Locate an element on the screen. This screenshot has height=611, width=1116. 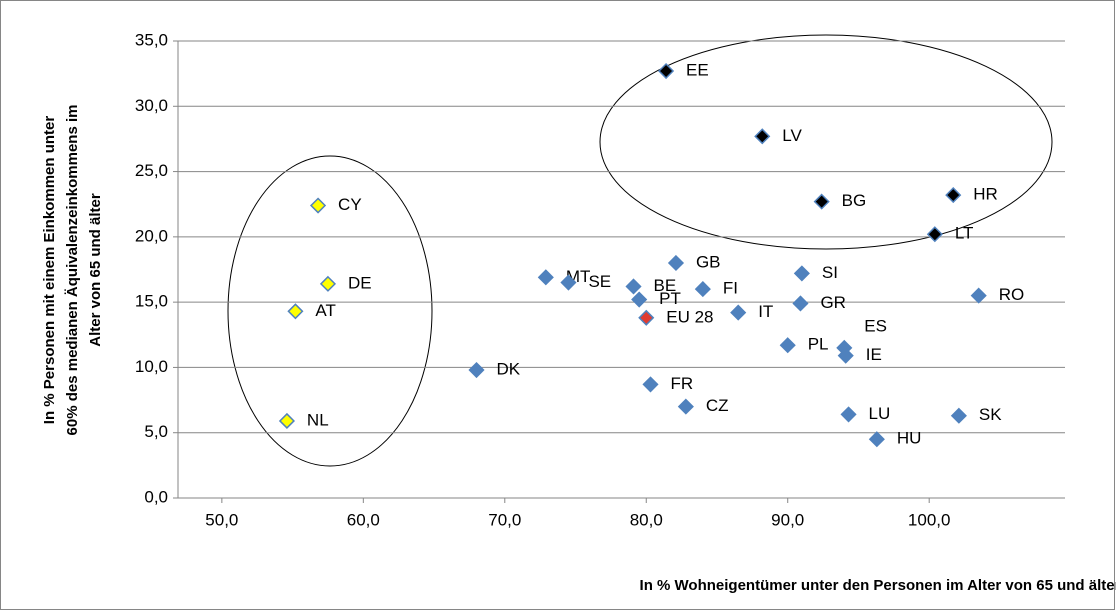
point-label: FI is located at coordinates (730, 288).